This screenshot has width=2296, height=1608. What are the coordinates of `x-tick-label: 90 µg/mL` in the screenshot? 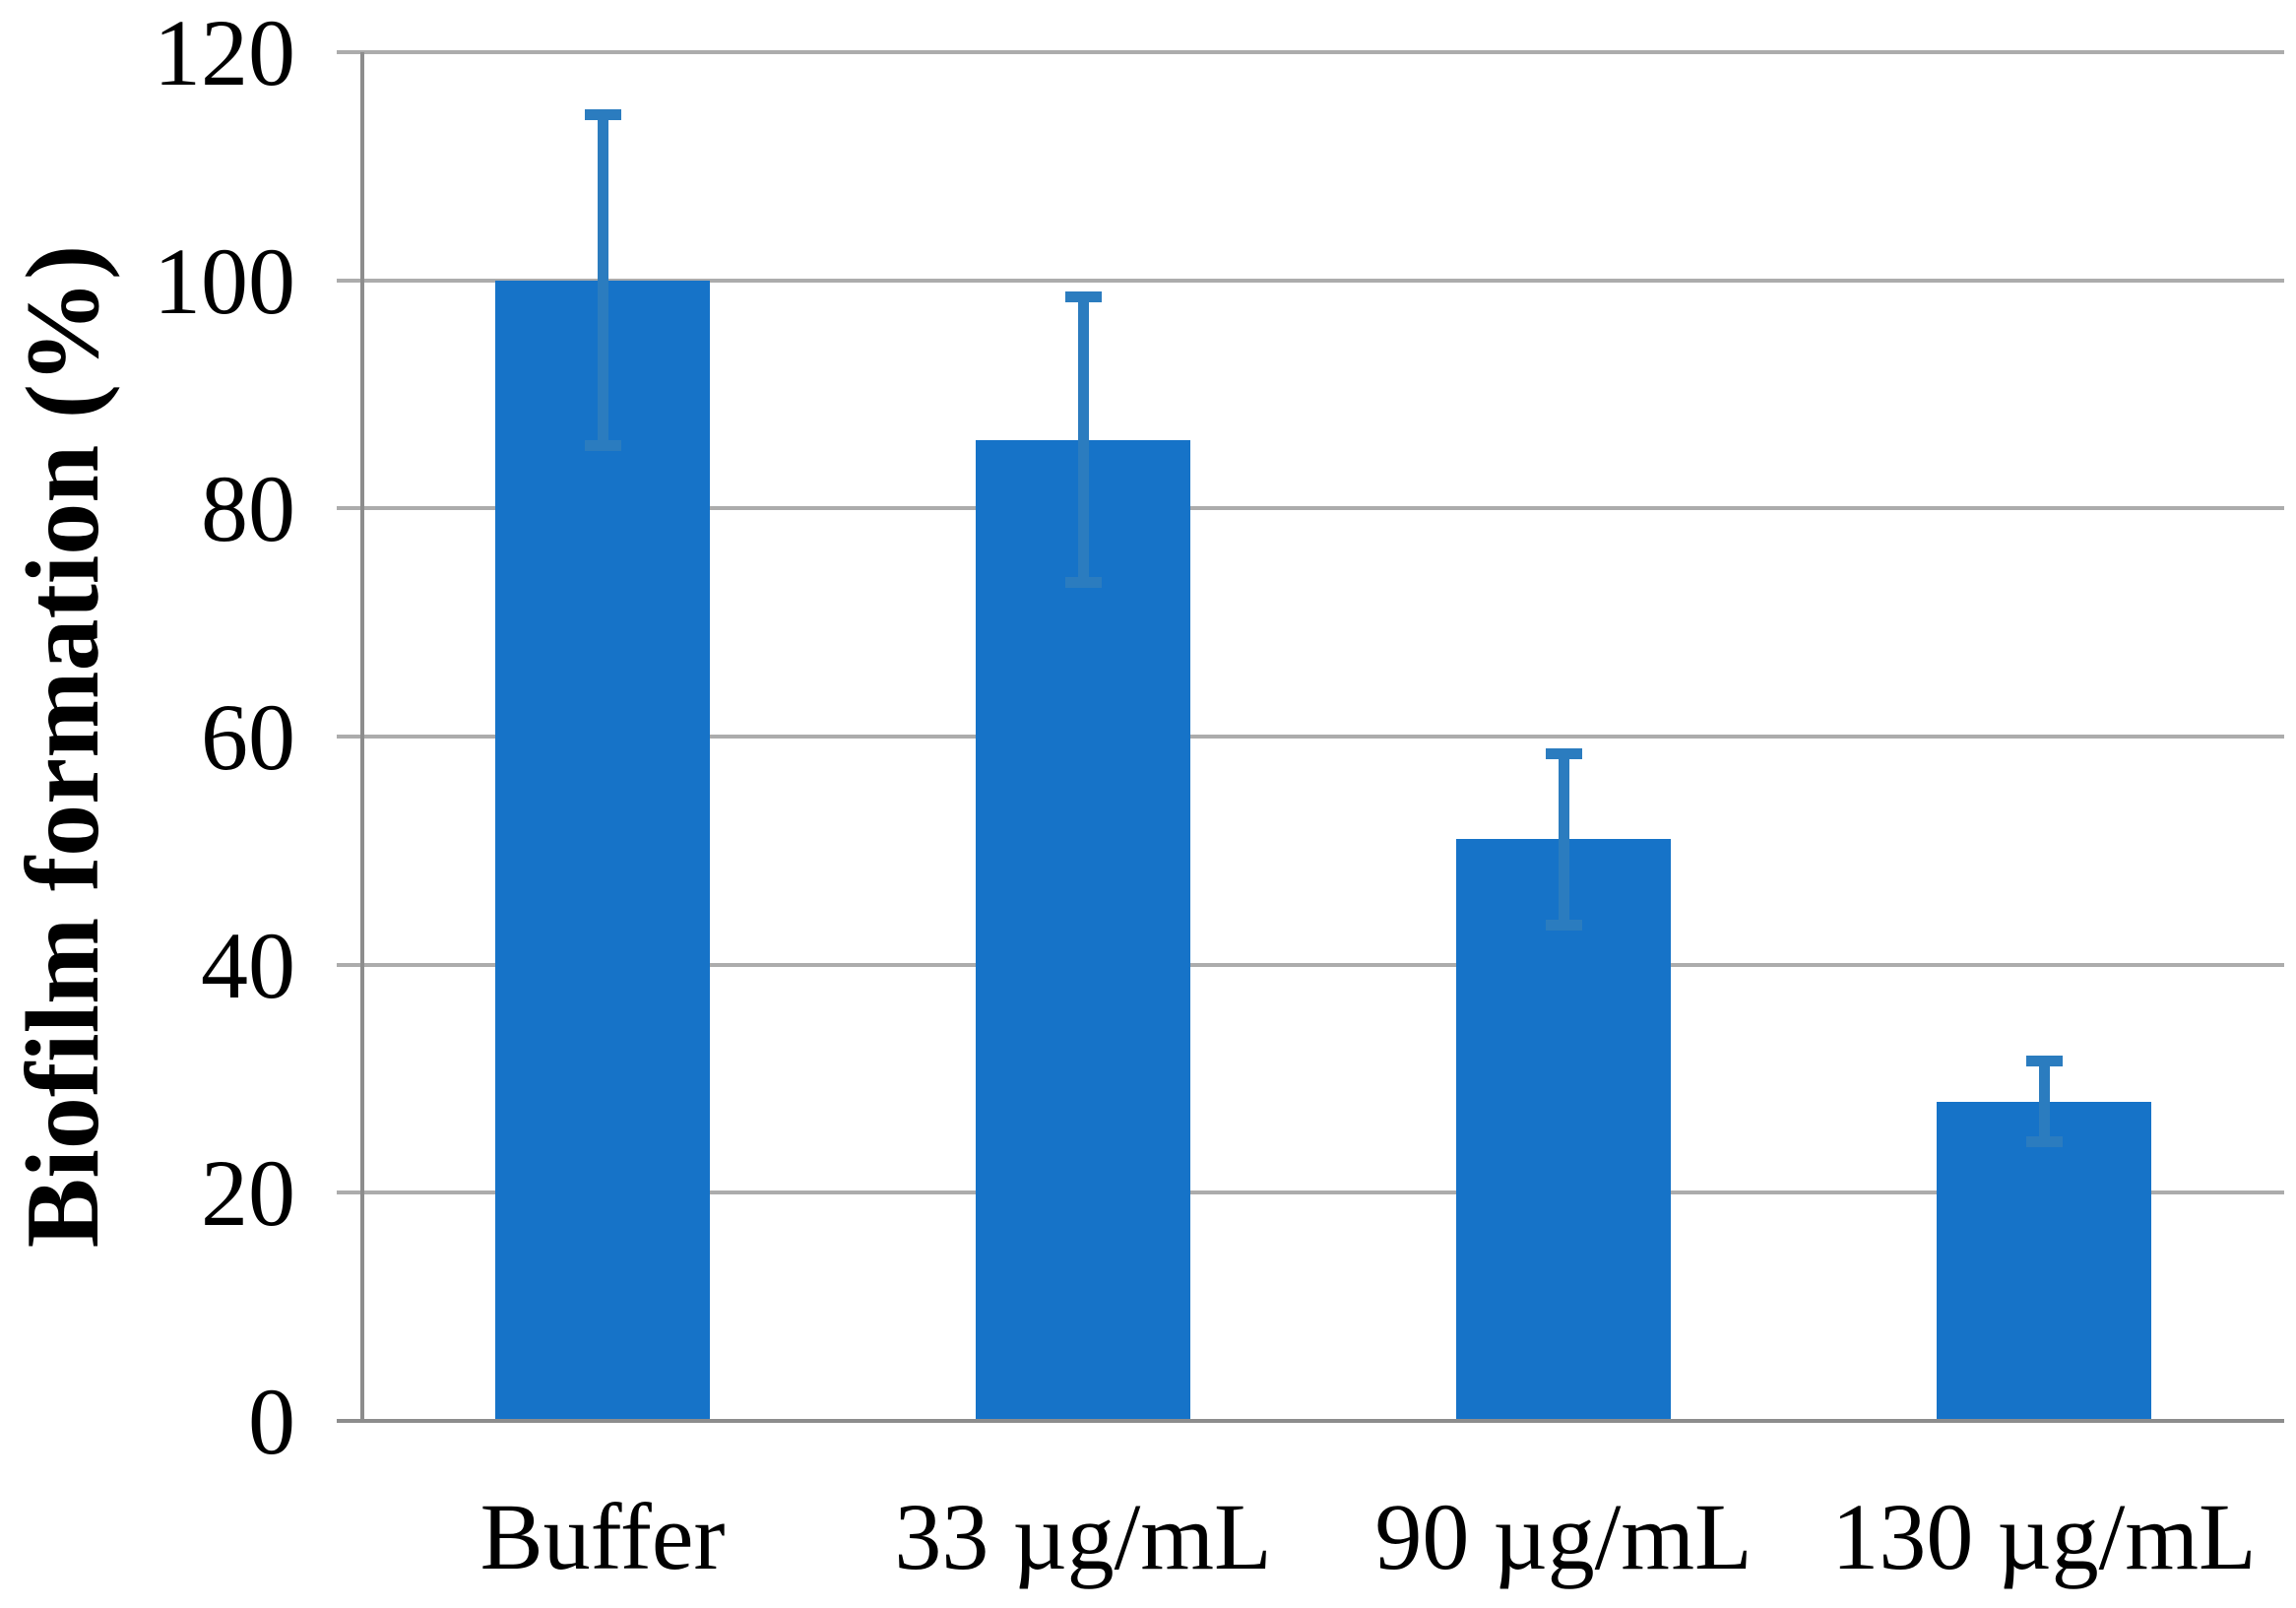 It's located at (1563, 1537).